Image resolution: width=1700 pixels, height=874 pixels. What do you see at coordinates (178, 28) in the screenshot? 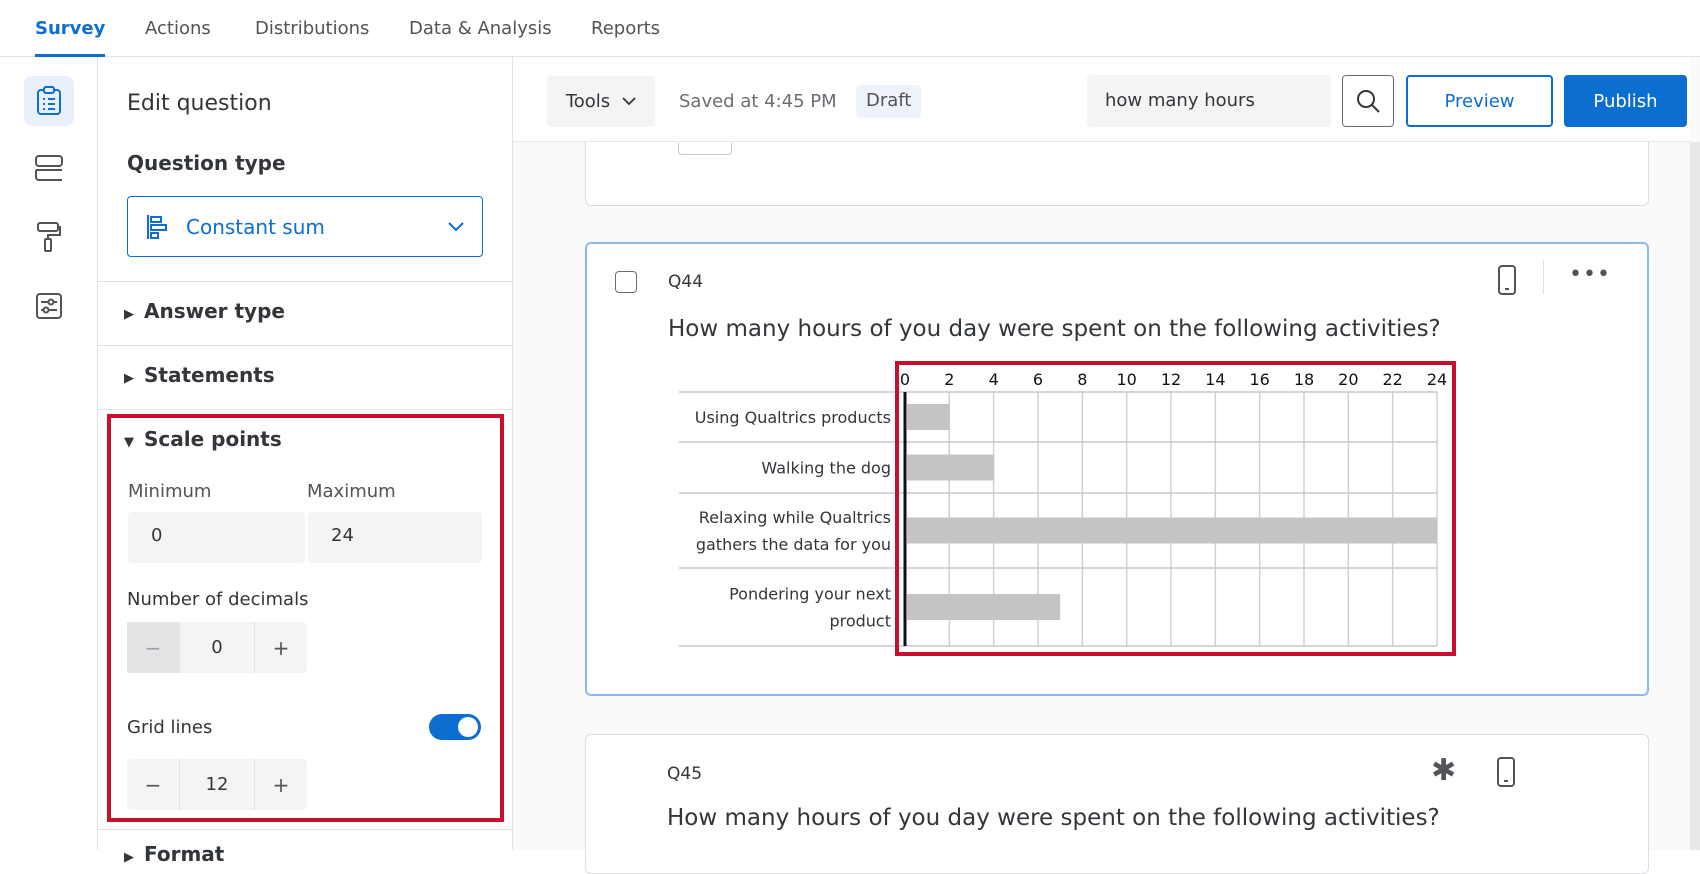
I see `tab-actions: Actions` at bounding box center [178, 28].